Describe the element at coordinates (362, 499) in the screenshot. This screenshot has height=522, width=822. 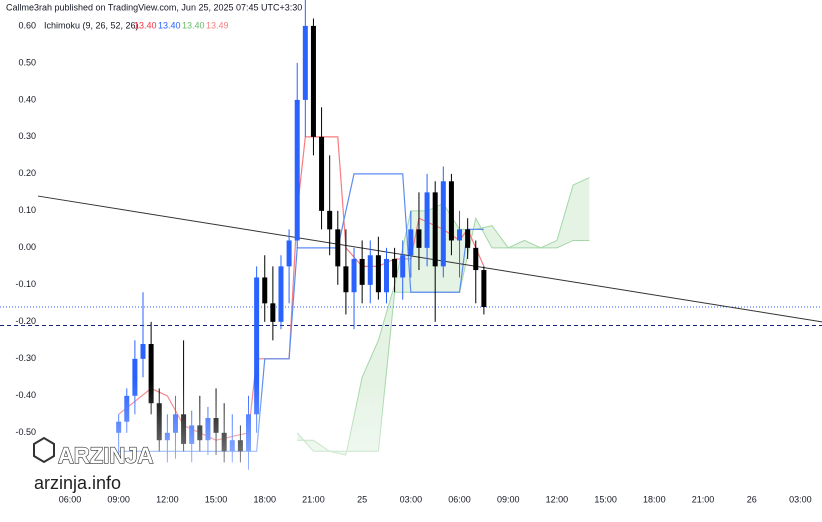
I see `x-tick-label: 25` at that location.